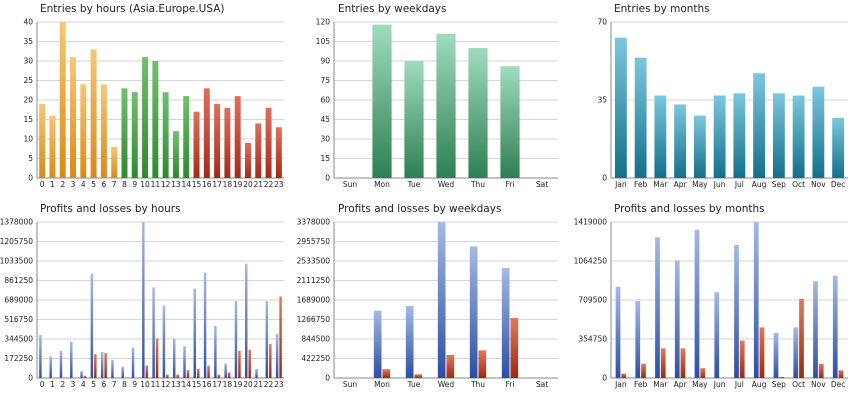 The height and width of the screenshot is (404, 860). Describe the element at coordinates (248, 384) in the screenshot. I see `x-tick-label: 20` at that location.